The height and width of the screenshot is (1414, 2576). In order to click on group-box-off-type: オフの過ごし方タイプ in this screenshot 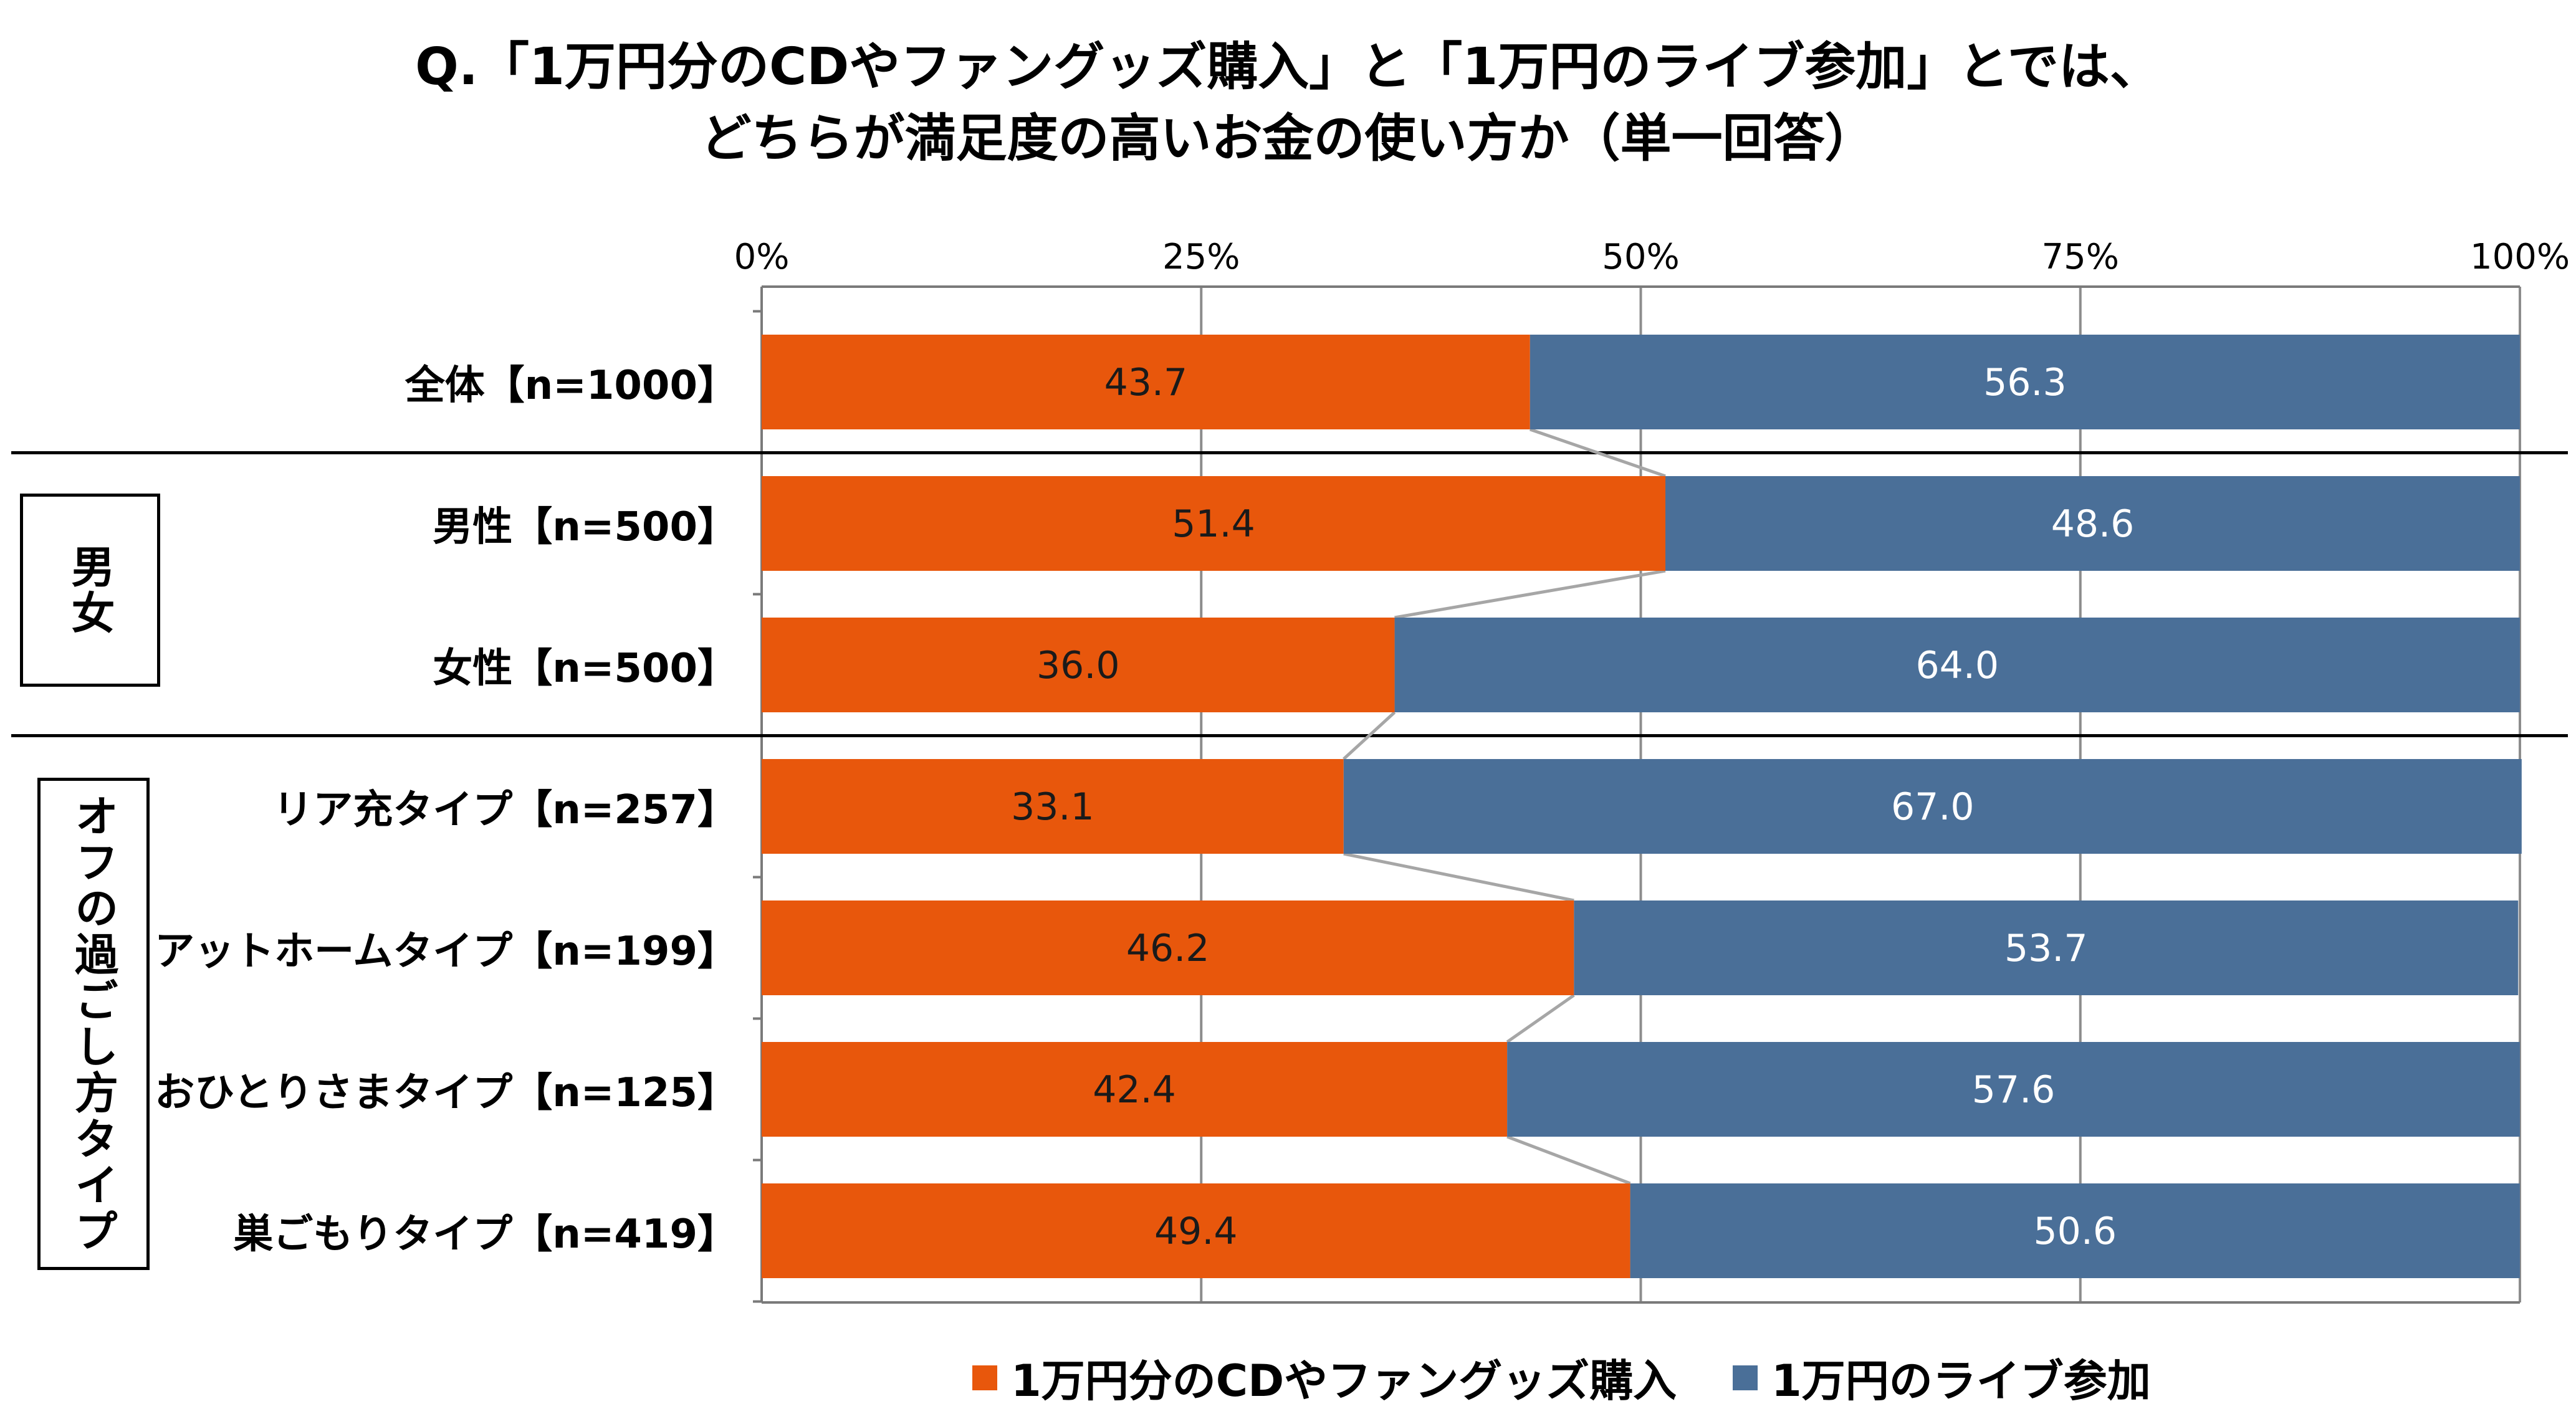, I will do `click(93, 1024)`.